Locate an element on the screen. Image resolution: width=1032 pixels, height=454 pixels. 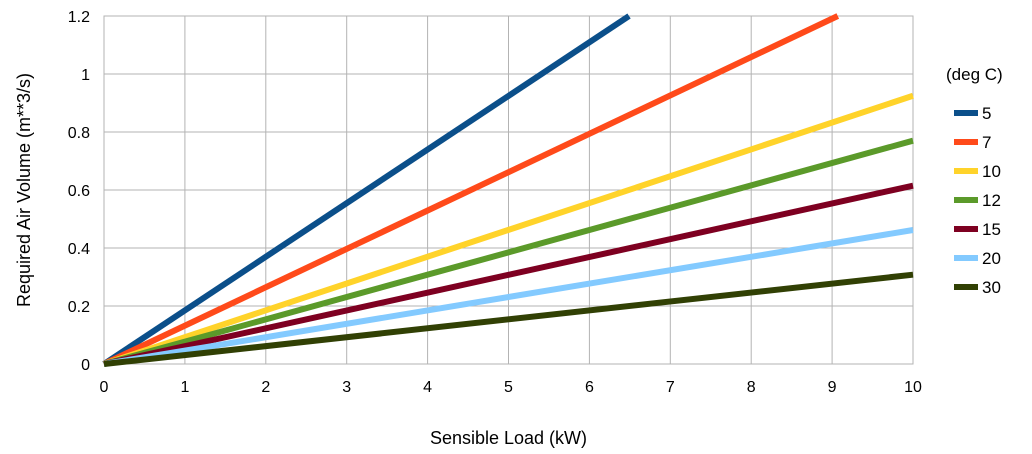
y-tick-label: 0 is located at coordinates (85, 365).